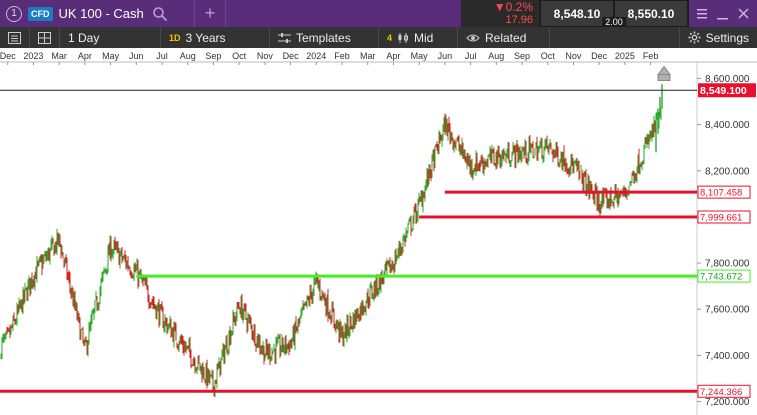 This screenshot has height=415, width=757. I want to click on time-axis, so click(378, 55).